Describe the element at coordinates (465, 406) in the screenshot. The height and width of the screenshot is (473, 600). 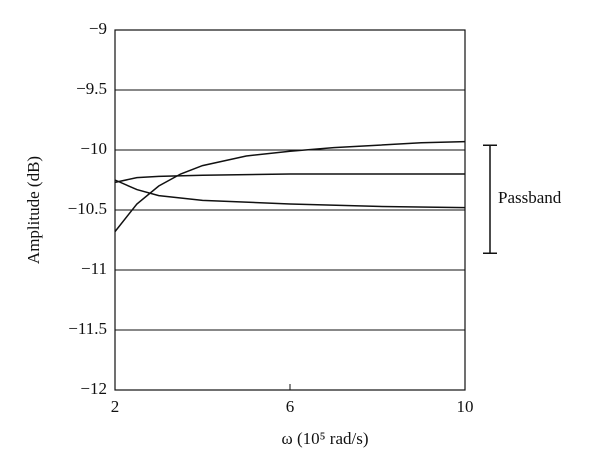
I see `x-tick-label: 10` at that location.